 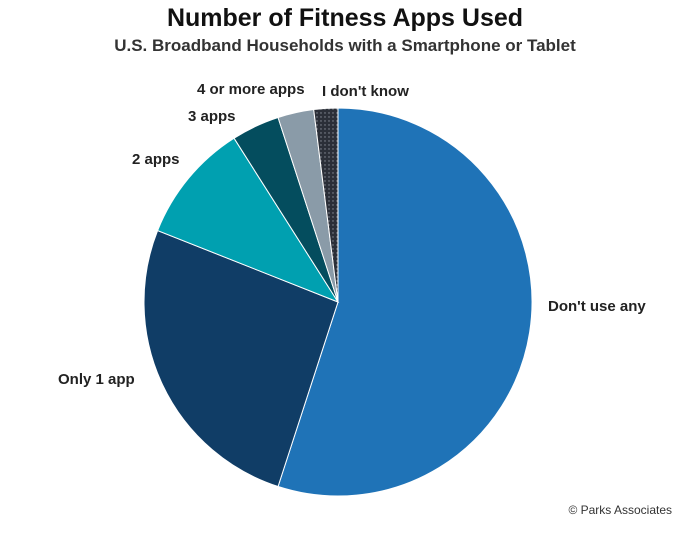 What do you see at coordinates (597, 306) in the screenshot?
I see `slice-label: Don't use any` at bounding box center [597, 306].